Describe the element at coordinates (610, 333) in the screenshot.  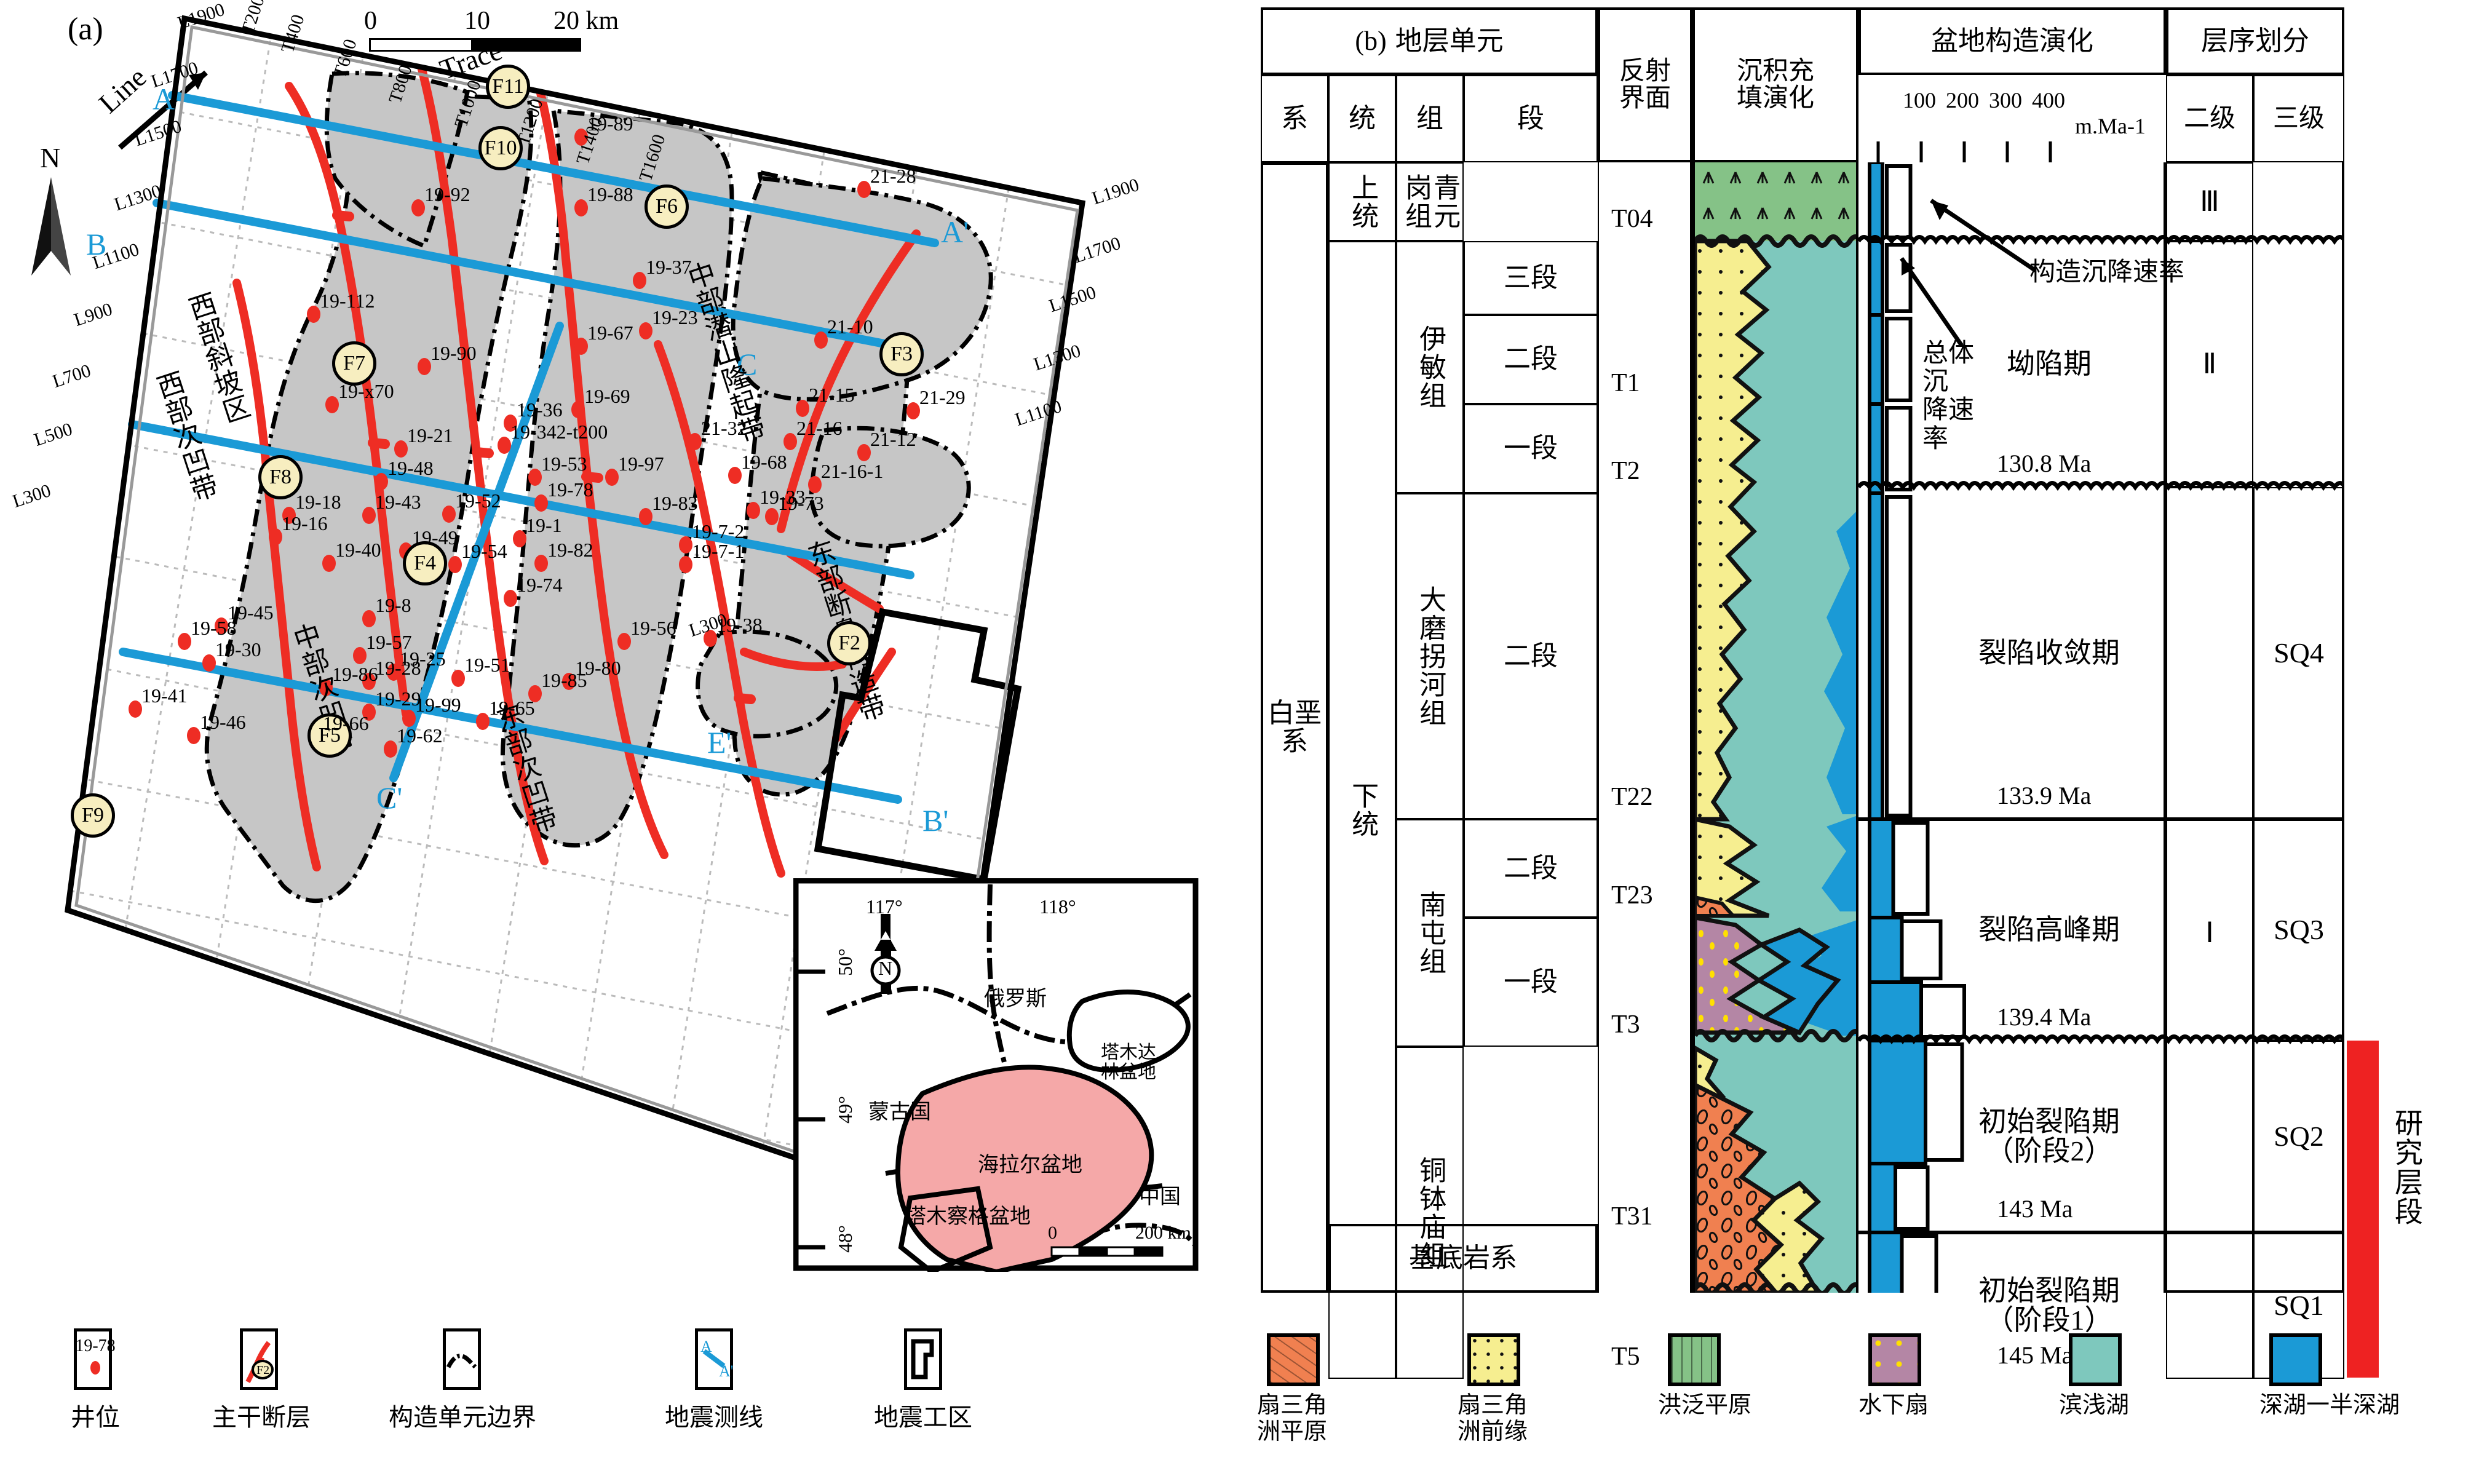
I see `well-label: 19-67` at that location.